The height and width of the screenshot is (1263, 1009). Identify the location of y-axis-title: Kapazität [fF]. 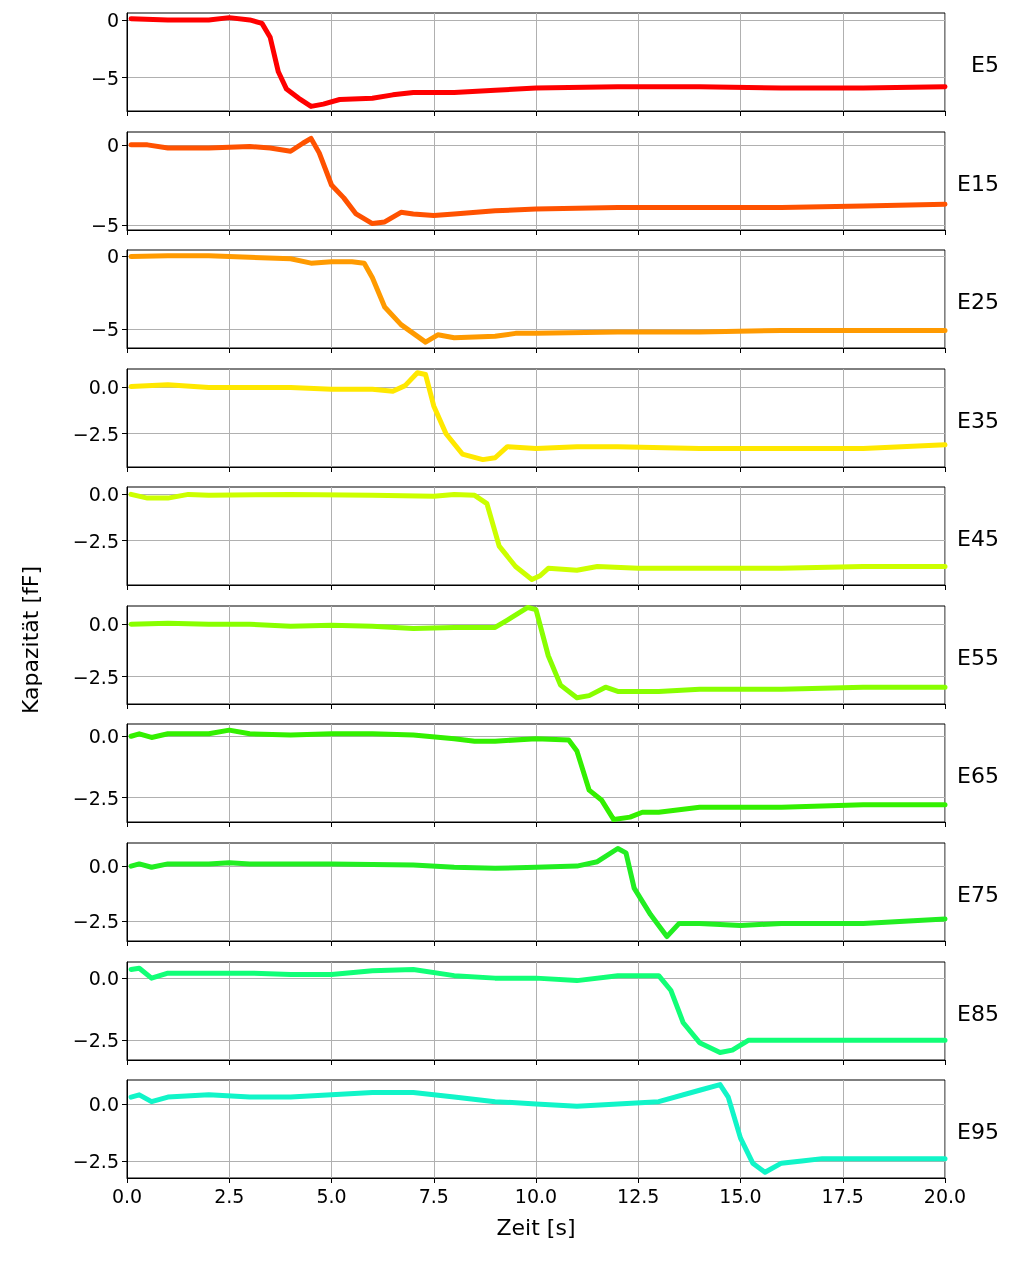
(30, 640).